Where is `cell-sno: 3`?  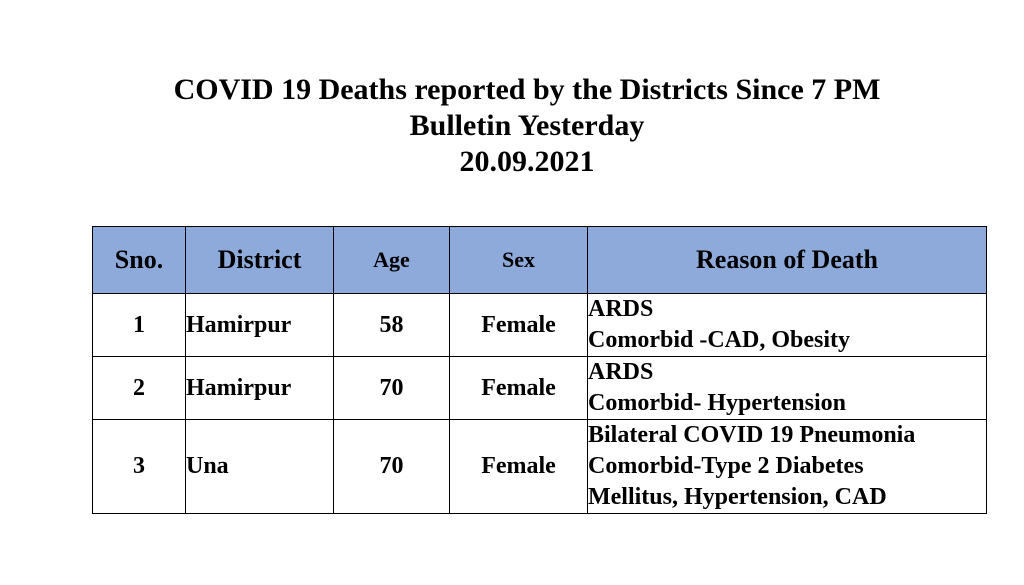
cell-sno: 3 is located at coordinates (139, 466).